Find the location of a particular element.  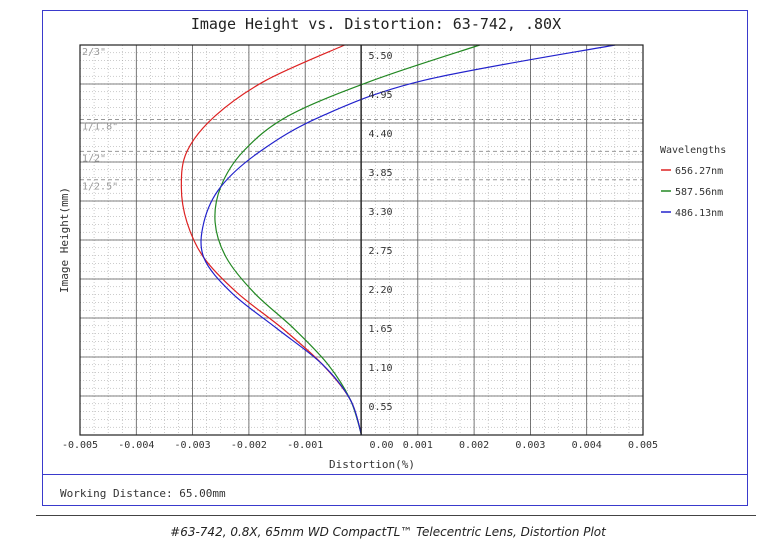

x-tick-label: 0.005 is located at coordinates (643, 445).